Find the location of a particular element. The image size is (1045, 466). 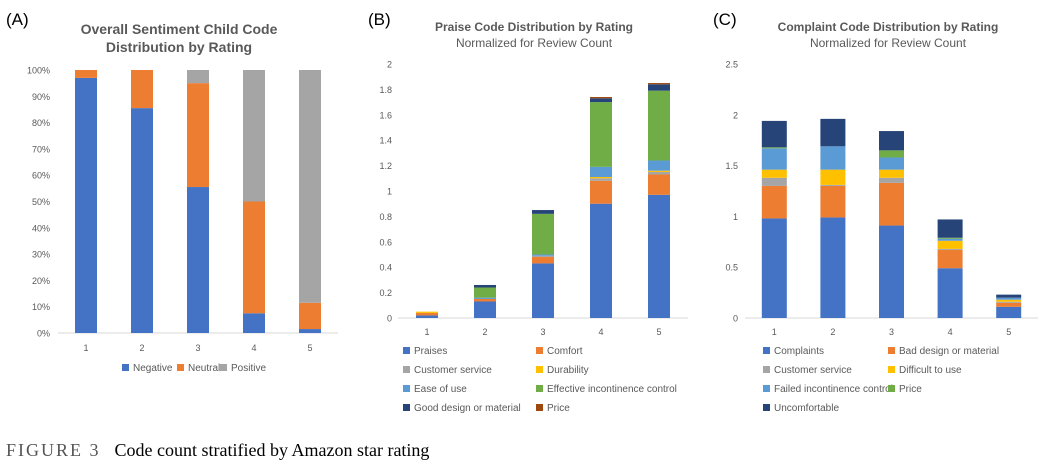

figure-label: FIGURE 3 is located at coordinates (53, 450).